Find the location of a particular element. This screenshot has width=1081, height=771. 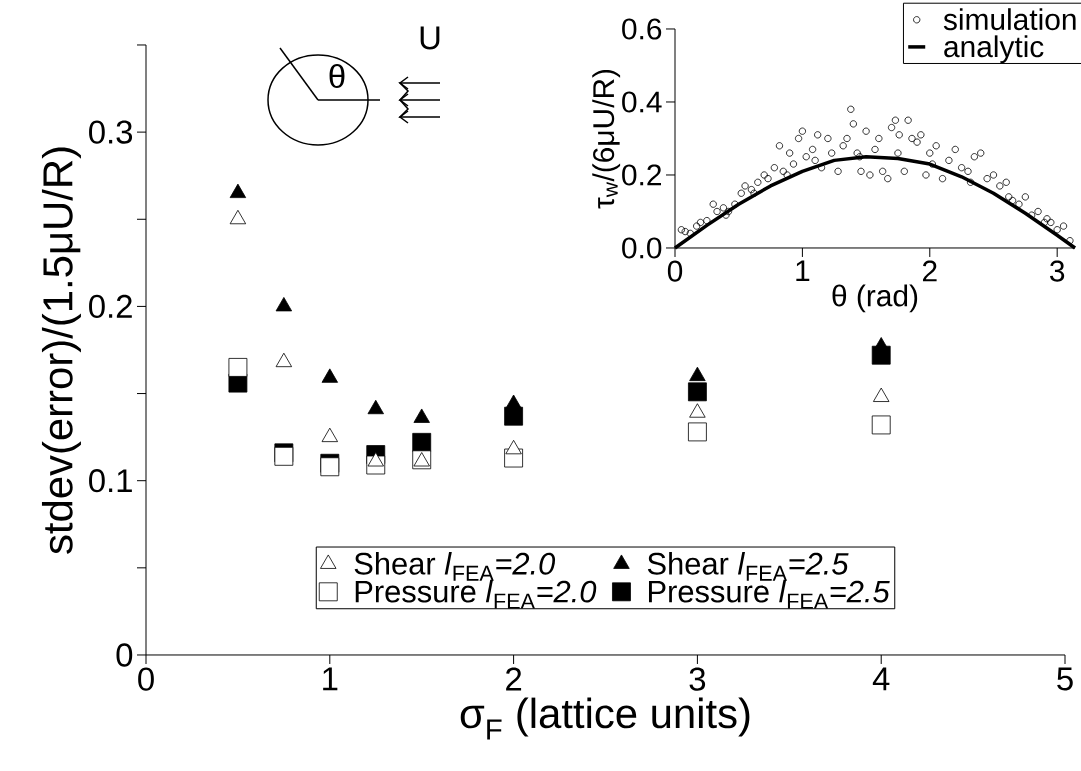

y-tick-label: 0.3 is located at coordinates (111, 132).